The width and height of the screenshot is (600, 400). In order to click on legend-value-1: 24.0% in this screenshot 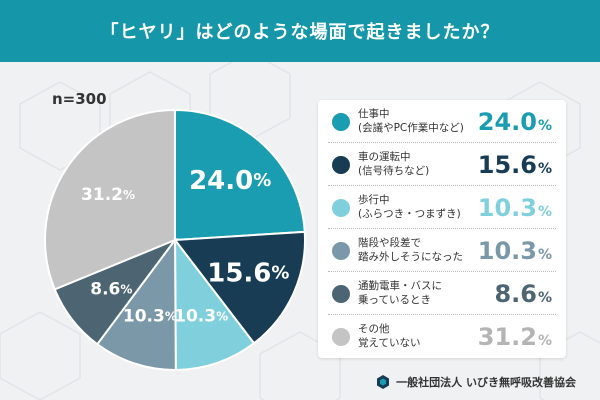, I will do `click(514, 122)`.